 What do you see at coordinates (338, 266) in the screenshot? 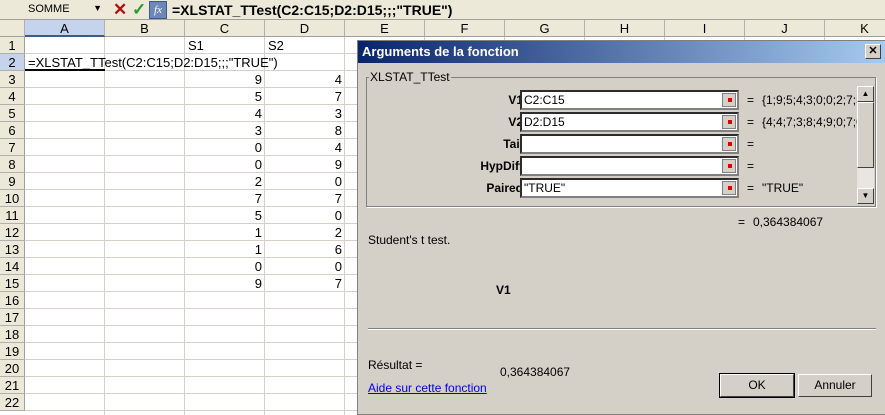
I see `cell-D14: 0` at bounding box center [338, 266].